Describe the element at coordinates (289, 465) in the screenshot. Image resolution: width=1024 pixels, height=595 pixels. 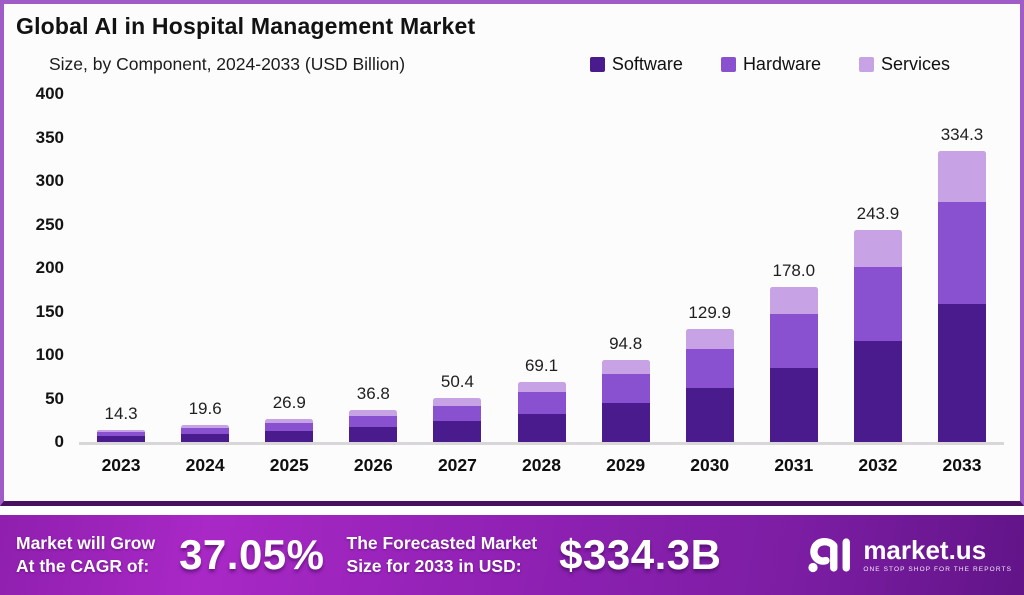
I see `x-tick-label: 2025` at that location.